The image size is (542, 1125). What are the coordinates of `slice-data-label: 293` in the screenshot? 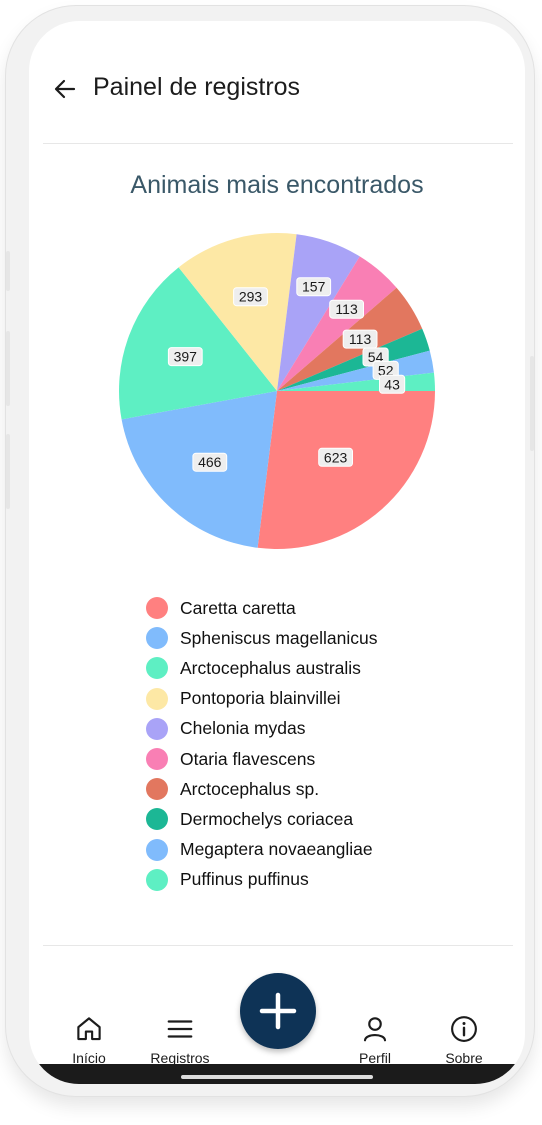 It's located at (250, 297).